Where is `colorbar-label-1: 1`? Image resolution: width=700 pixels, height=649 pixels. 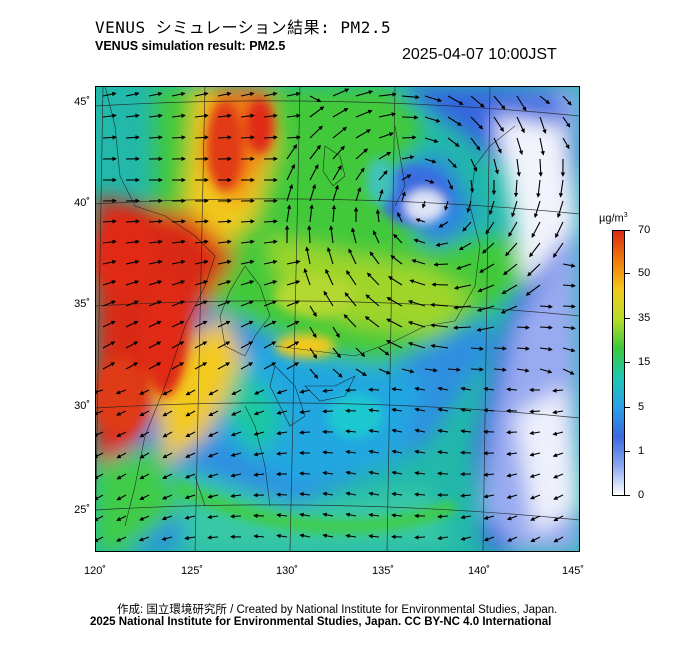 colorbar-label-1: 1 is located at coordinates (641, 451).